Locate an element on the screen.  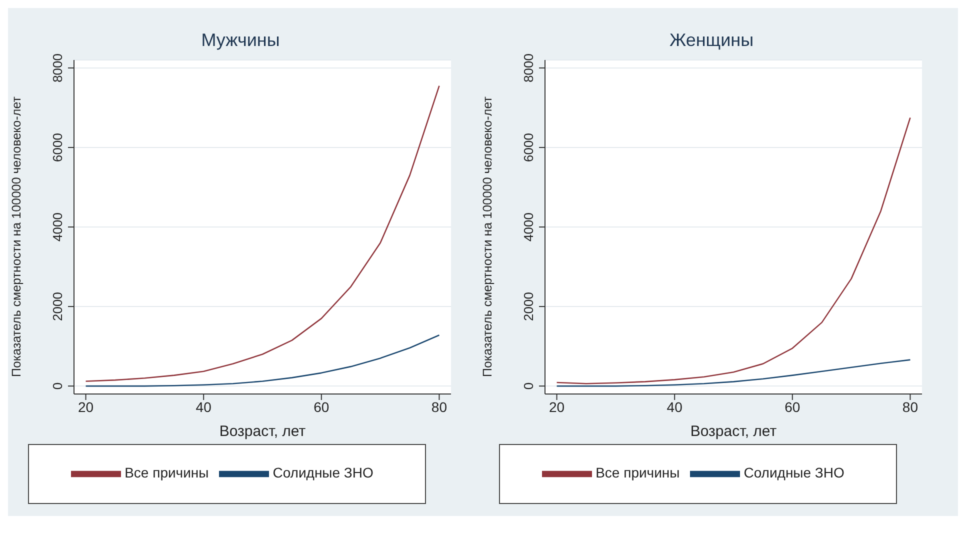
chart-title: Мужчины is located at coordinates (240, 40).